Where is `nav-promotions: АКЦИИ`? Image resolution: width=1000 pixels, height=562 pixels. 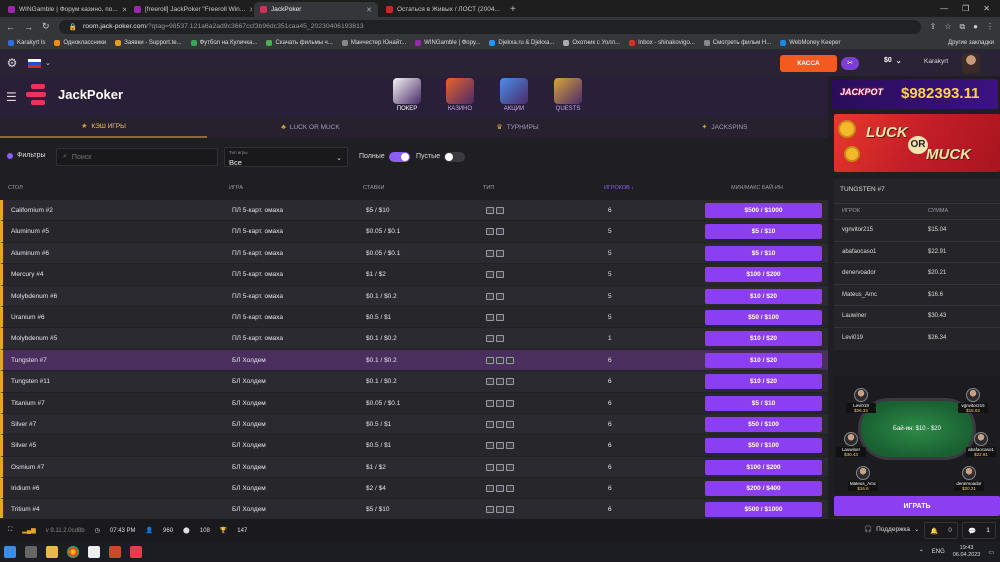 nav-promotions: АКЦИИ is located at coordinates (514, 95).